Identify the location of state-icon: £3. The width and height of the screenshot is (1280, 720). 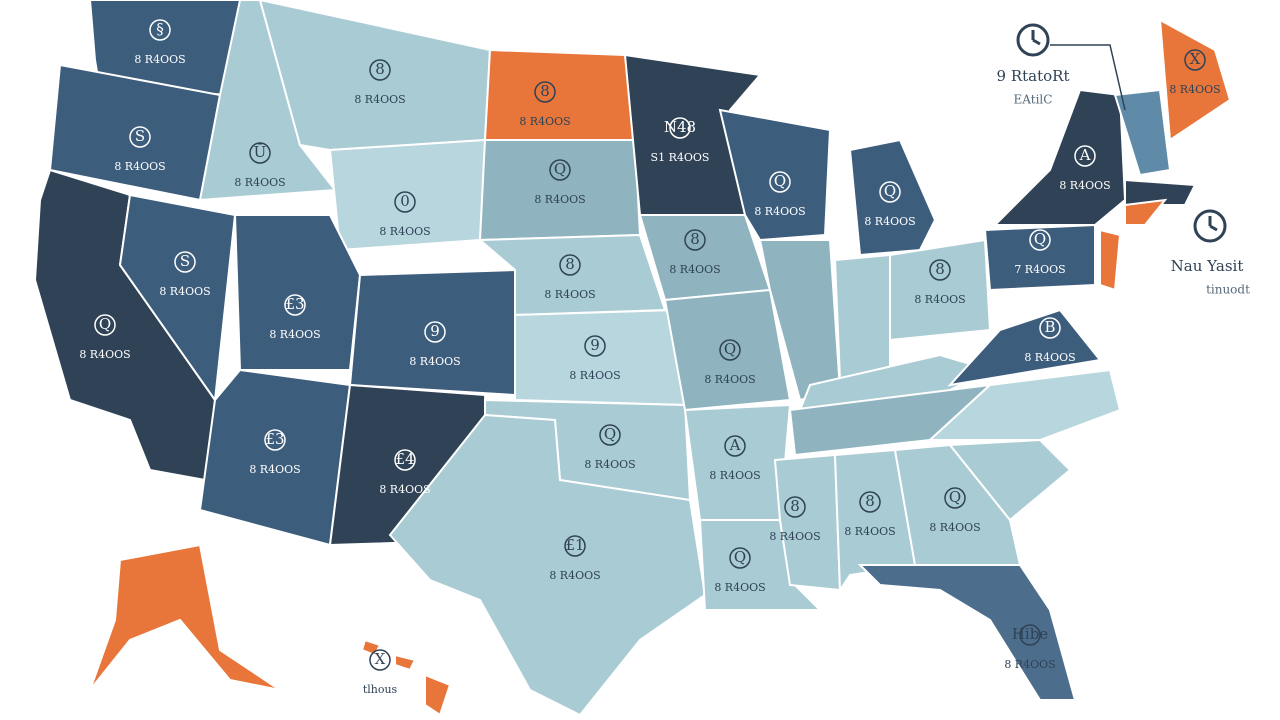
(294, 304).